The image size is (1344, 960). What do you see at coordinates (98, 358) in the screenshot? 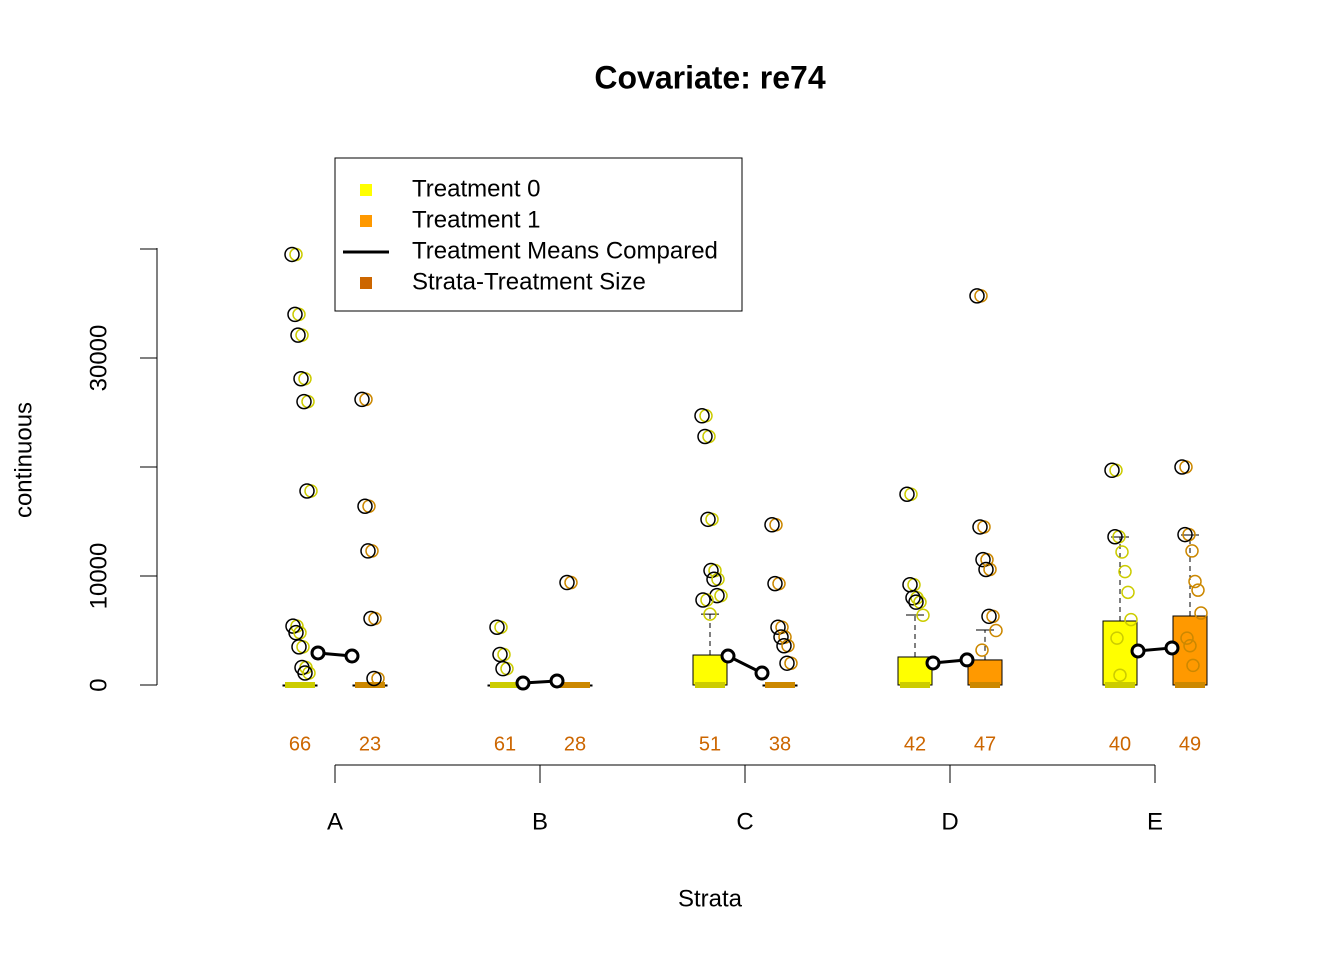
I see `y-tick-label: 30000` at bounding box center [98, 358].